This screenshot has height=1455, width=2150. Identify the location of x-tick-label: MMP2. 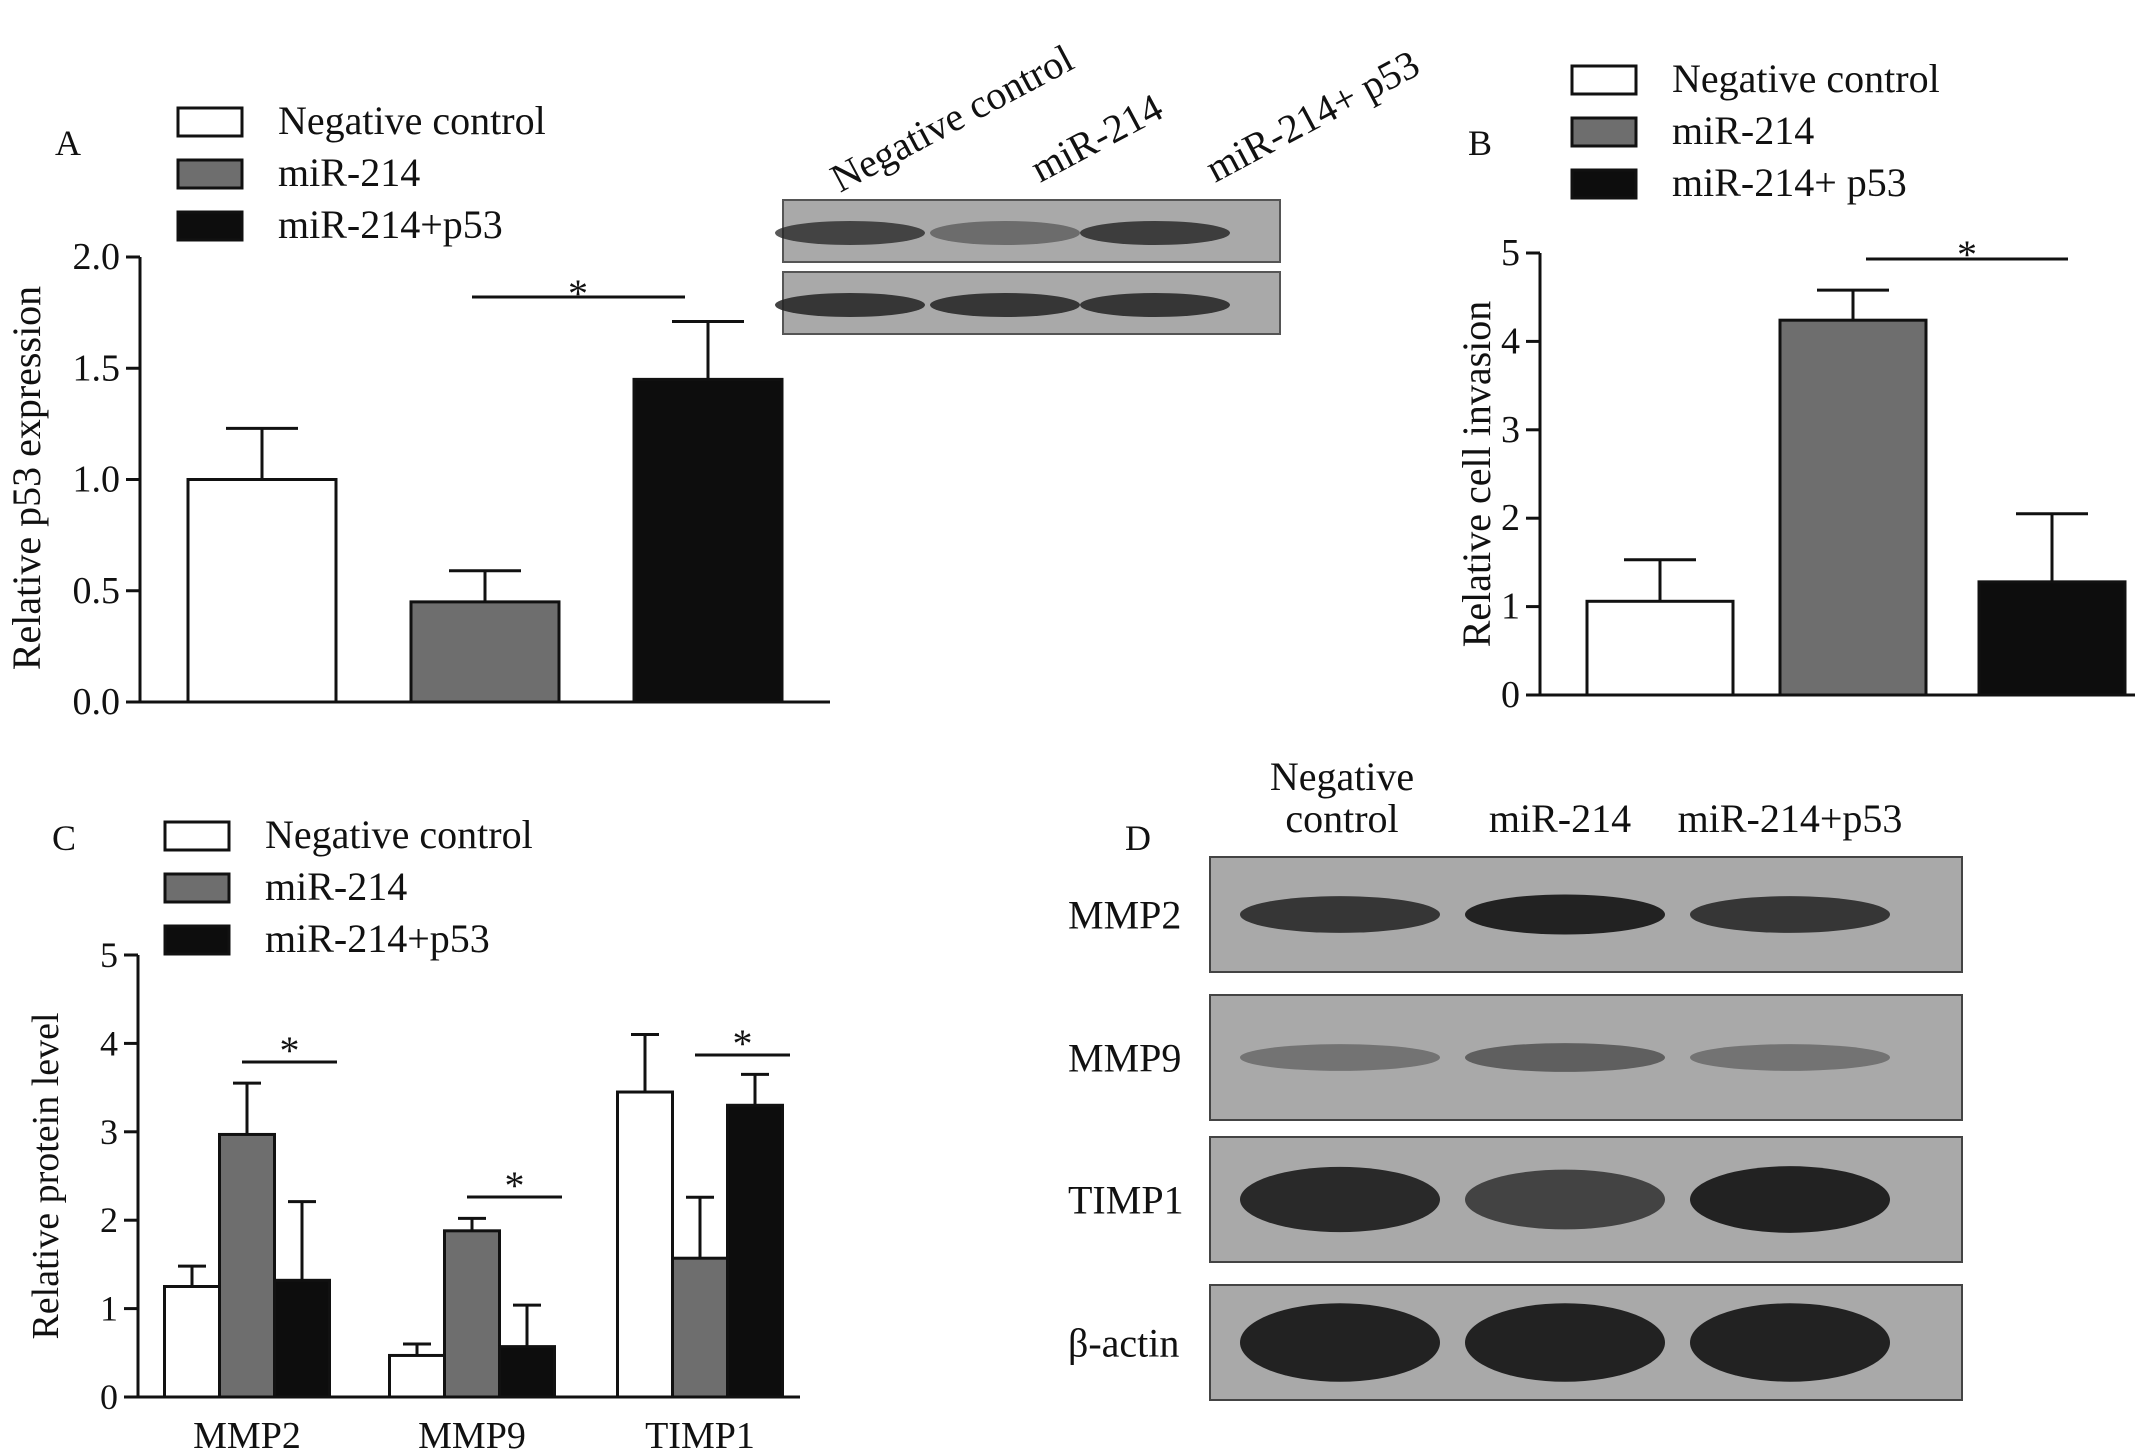
(247, 1435).